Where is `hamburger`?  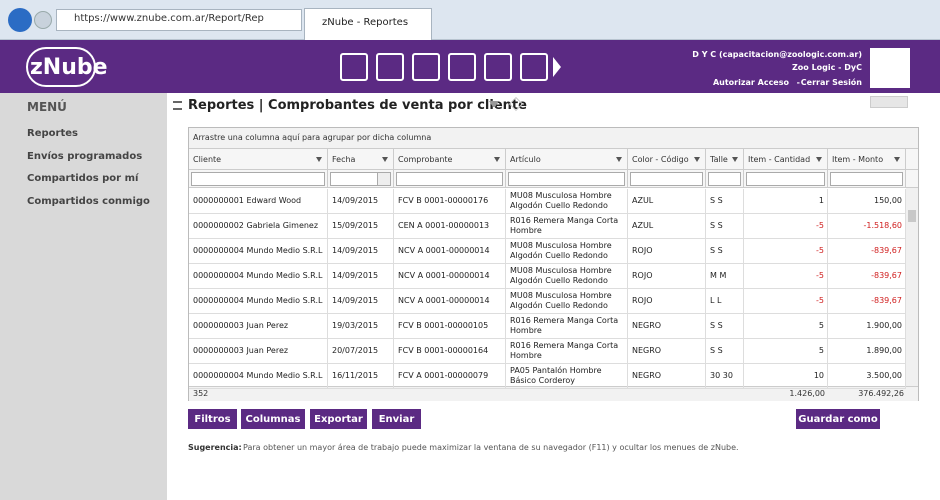 hamburger is located at coordinates (177, 105).